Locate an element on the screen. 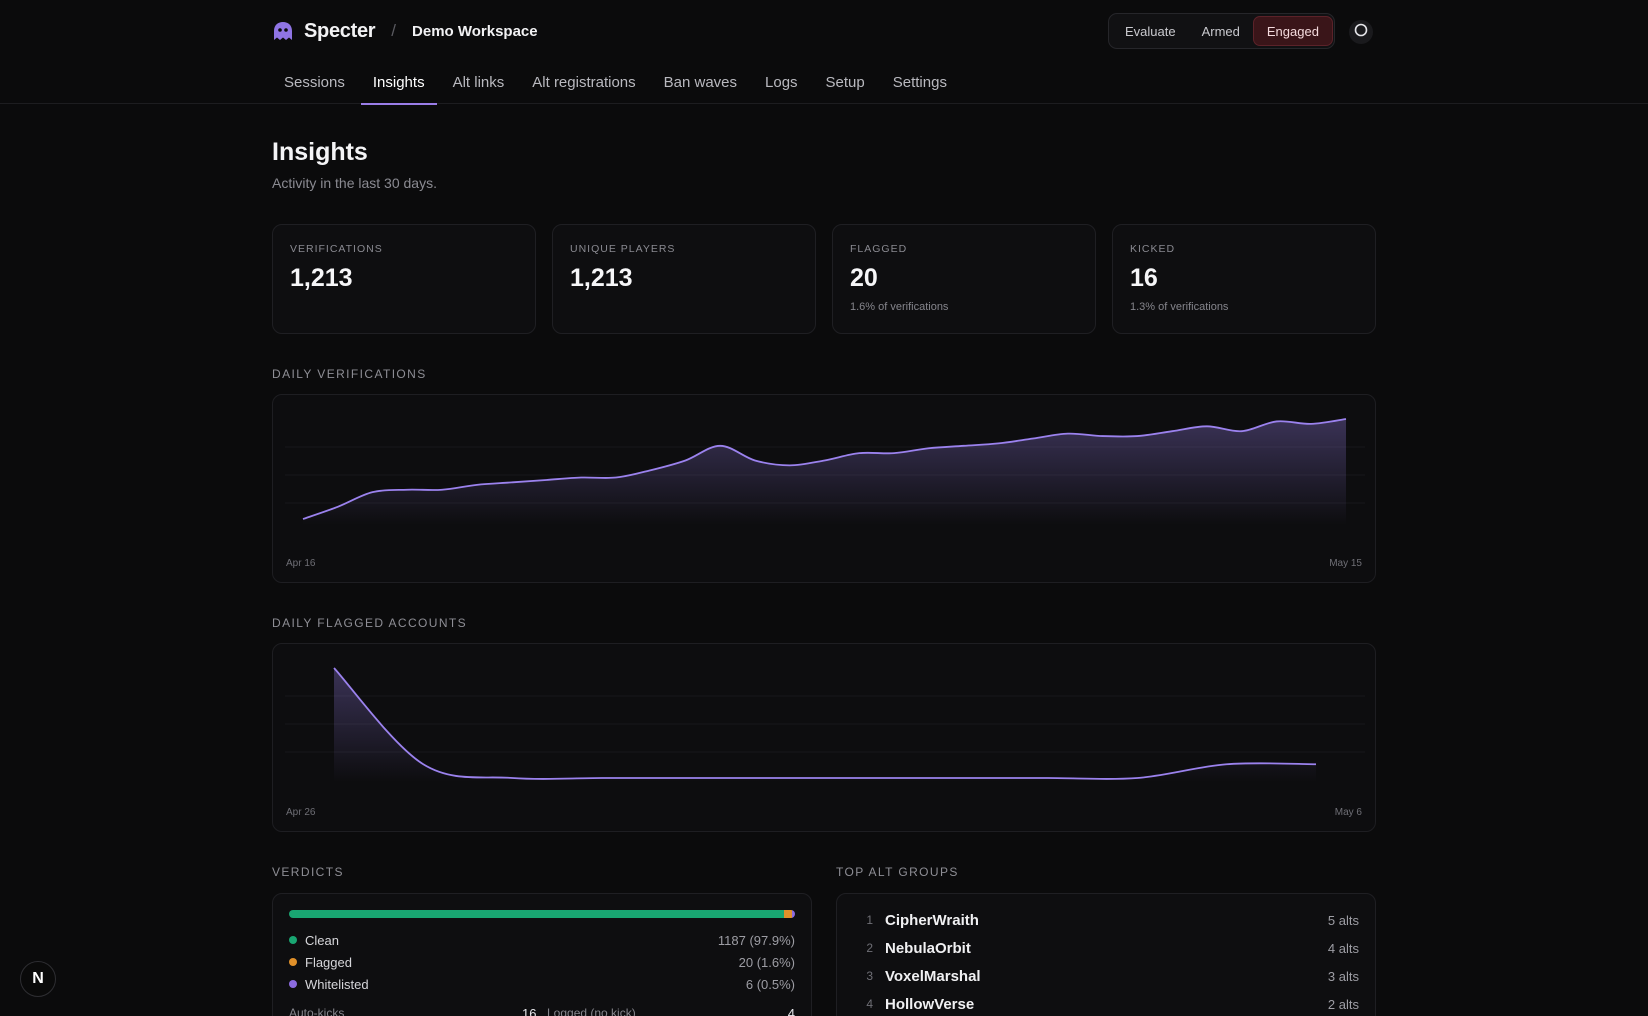 Image resolution: width=1648 pixels, height=1016 pixels. whitelisted-dot-icon is located at coordinates (293, 984).